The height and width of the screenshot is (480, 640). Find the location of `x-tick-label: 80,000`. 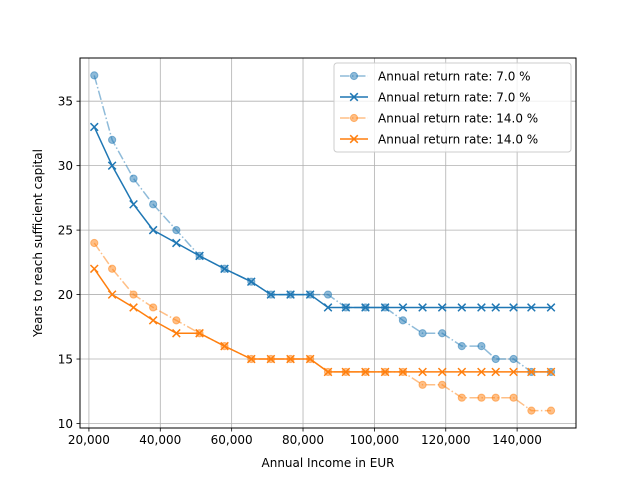

x-tick-label: 80,000 is located at coordinates (303, 440).